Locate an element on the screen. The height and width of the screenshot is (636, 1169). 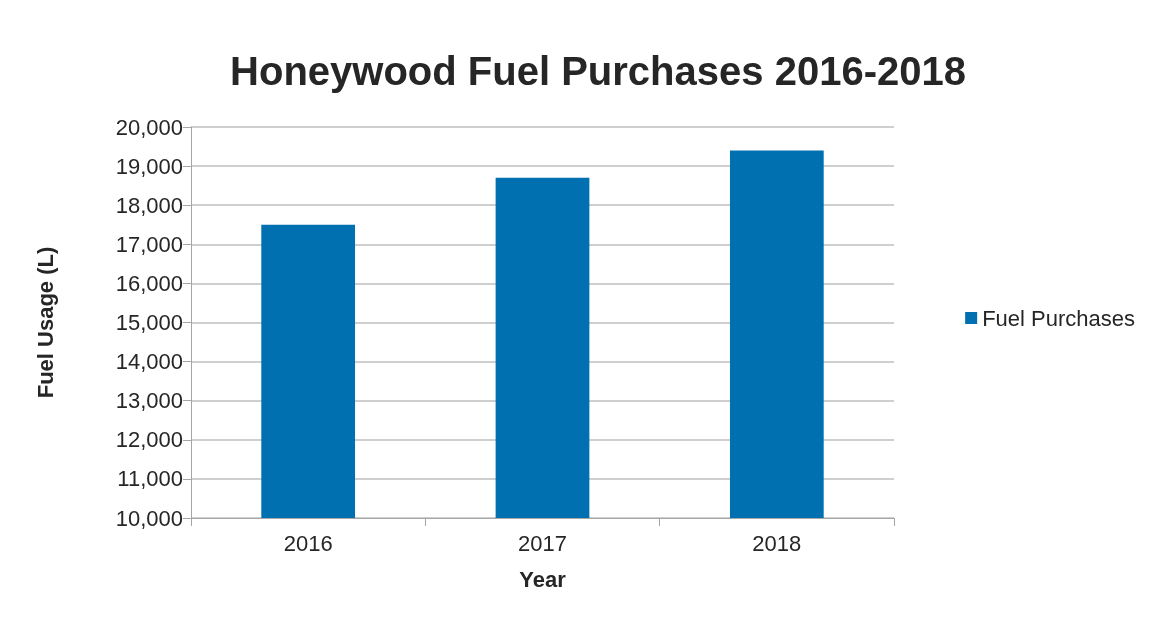
y-tick-label: 19,000 is located at coordinates (149, 166).